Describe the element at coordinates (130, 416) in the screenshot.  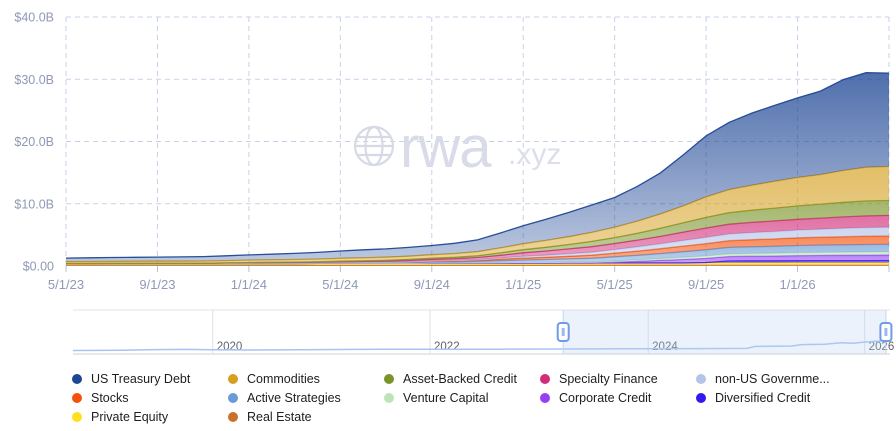
I see `legend-label: Private Equity` at that location.